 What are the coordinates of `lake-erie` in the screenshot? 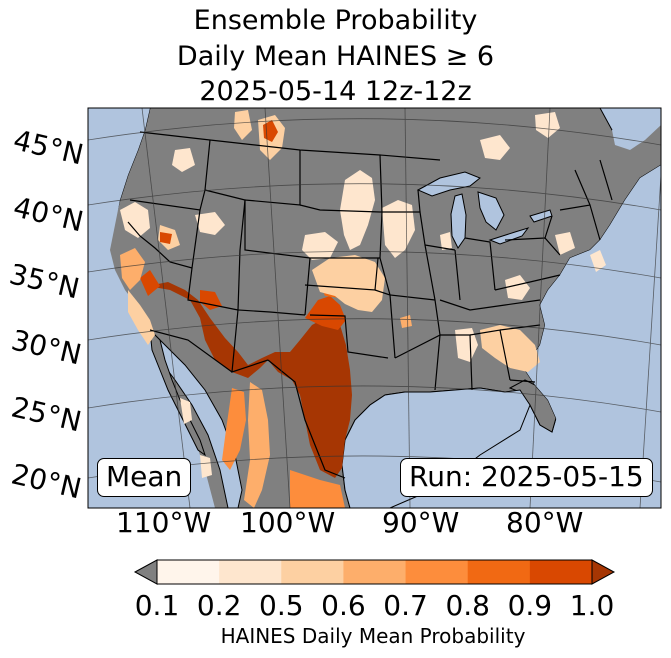 It's located at (509, 236).